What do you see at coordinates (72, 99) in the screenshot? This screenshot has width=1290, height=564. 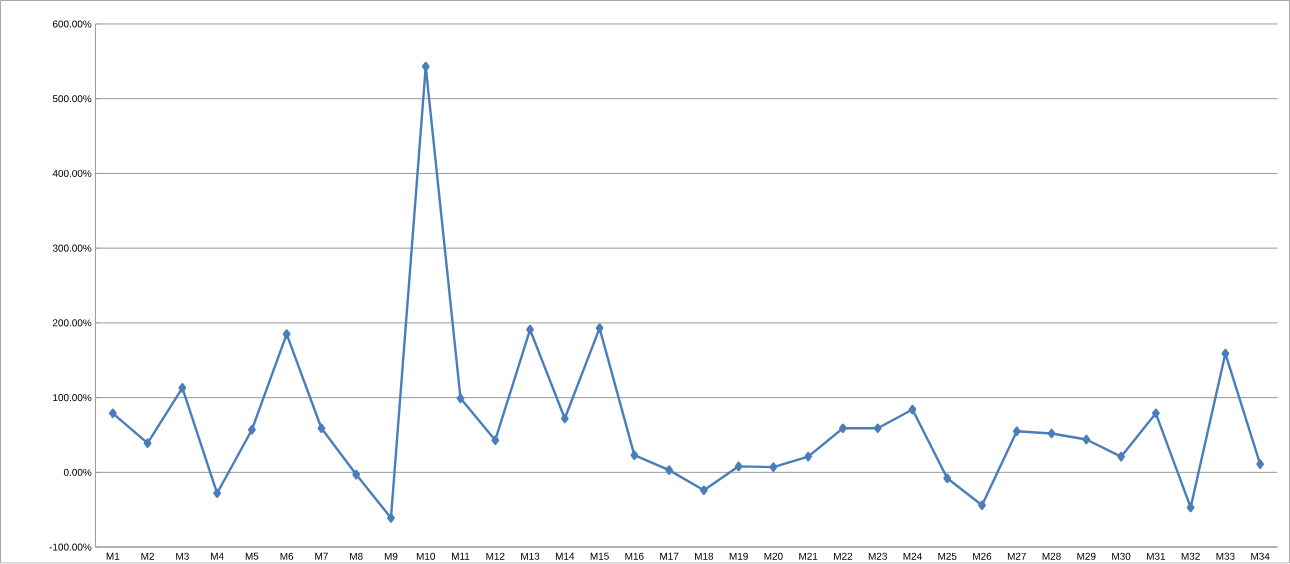 I see `y-tick-label: 500.00%` at bounding box center [72, 99].